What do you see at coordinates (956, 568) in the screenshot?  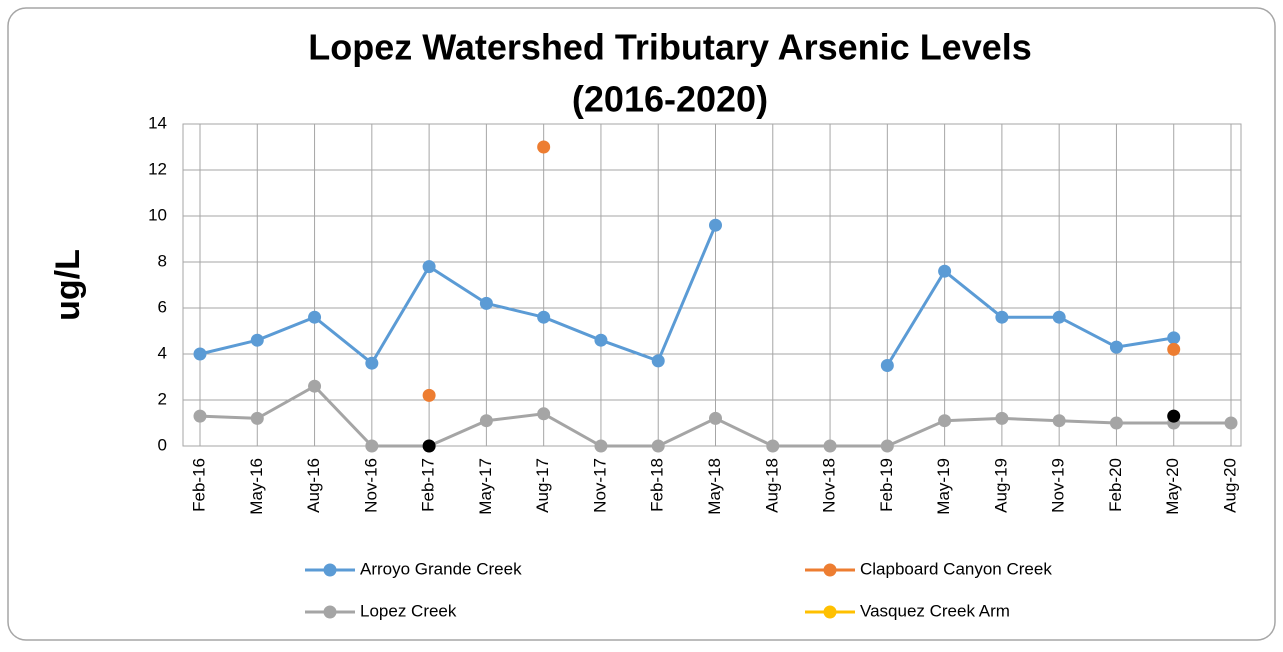 I see `legend-label: Clapboard Canyon Creek` at bounding box center [956, 568].